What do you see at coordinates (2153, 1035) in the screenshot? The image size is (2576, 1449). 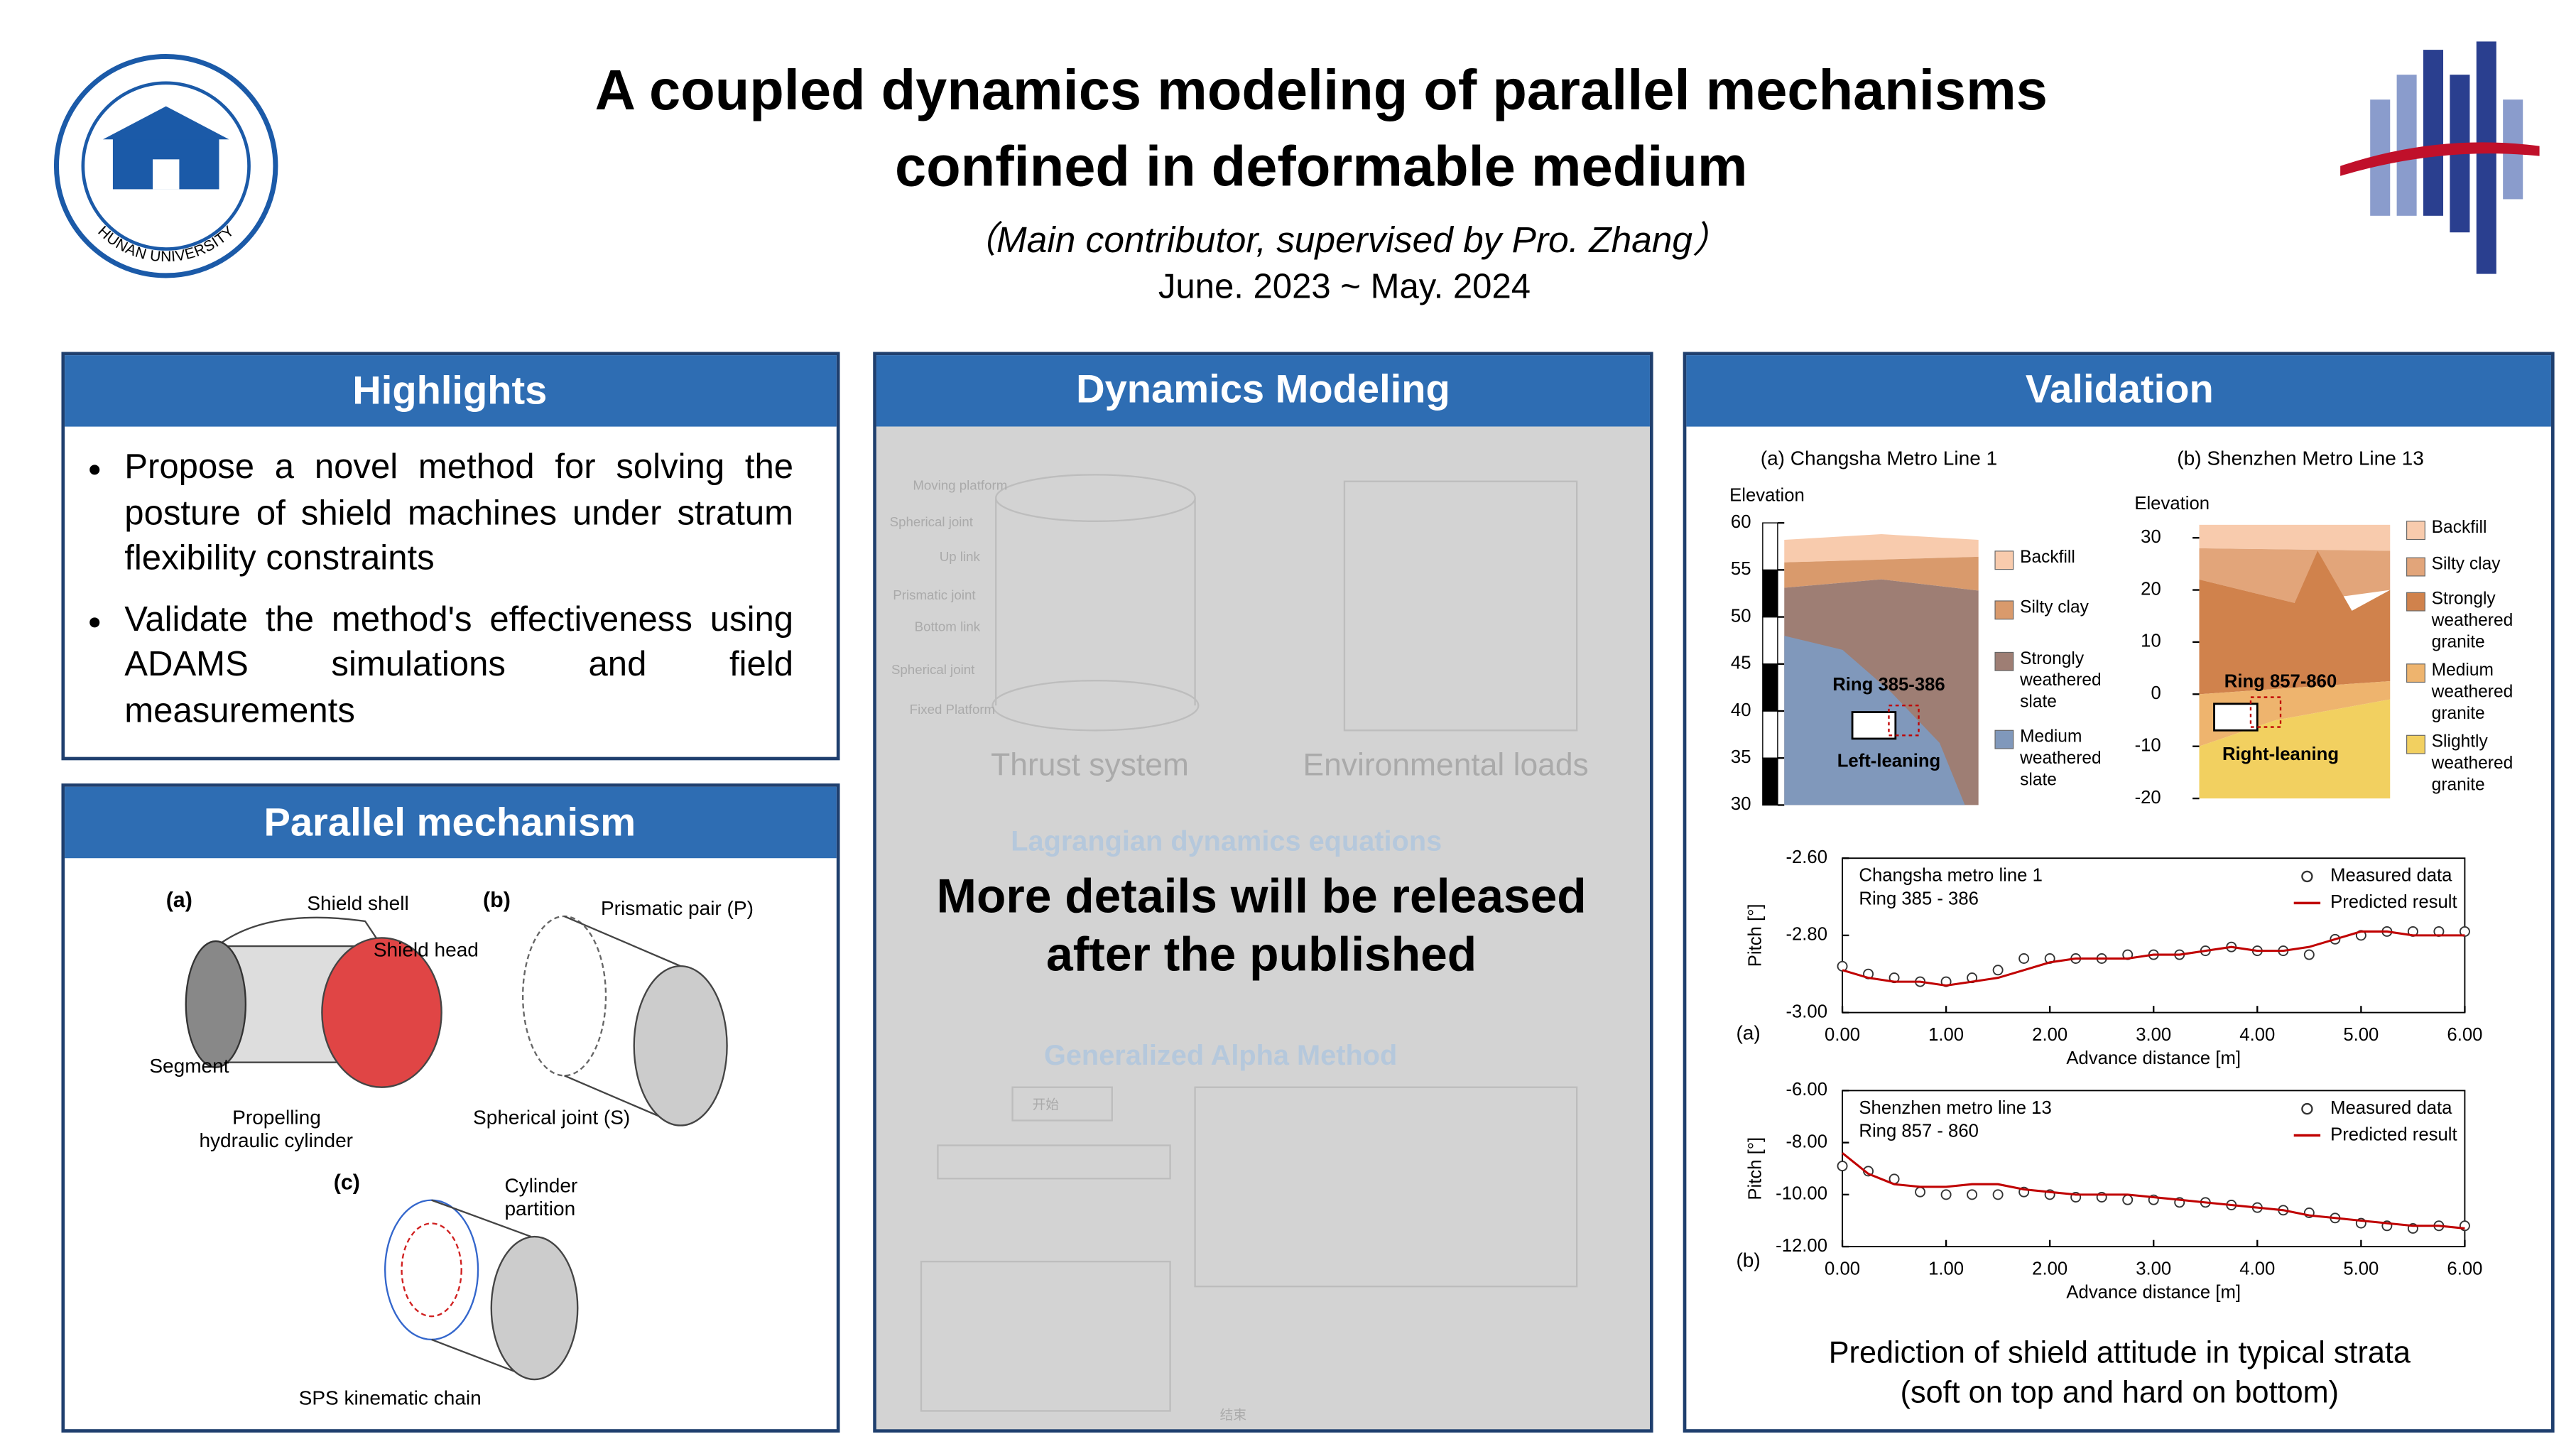 I see `x-tick-label: 3.00` at bounding box center [2153, 1035].